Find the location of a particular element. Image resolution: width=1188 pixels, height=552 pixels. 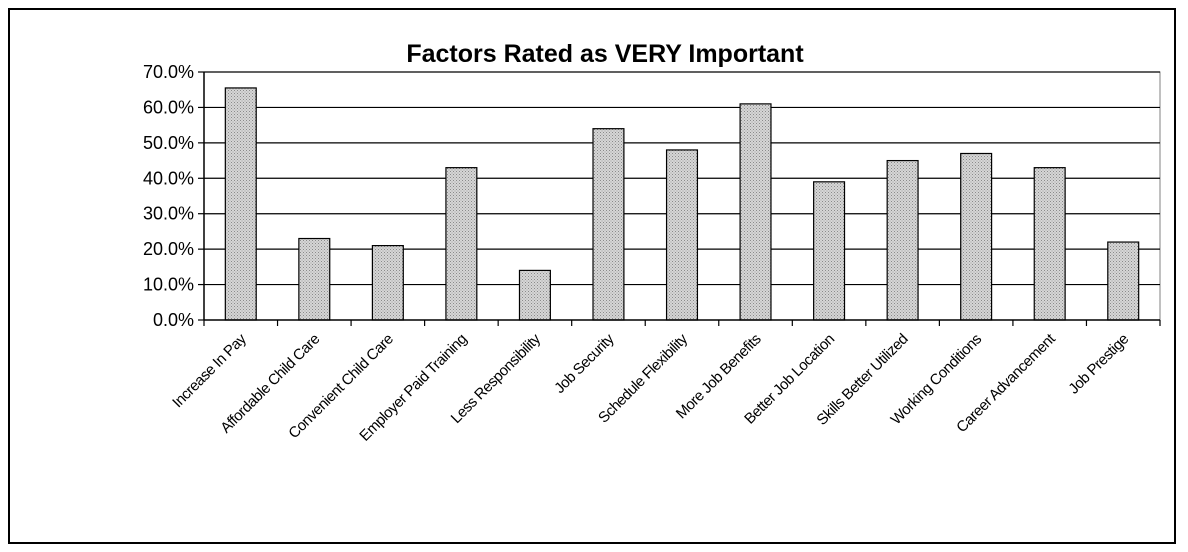

y-tick-label: 0.0% is located at coordinates (173, 320).